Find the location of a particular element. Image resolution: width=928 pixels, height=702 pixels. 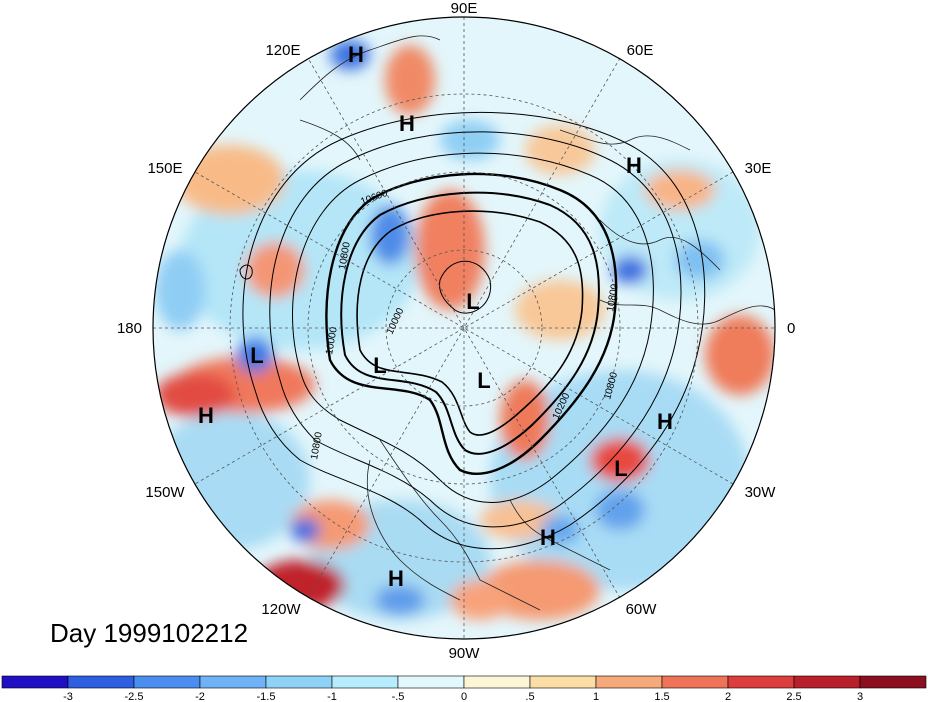

colorbar-tick-label: -1.5 is located at coordinates (266, 696).